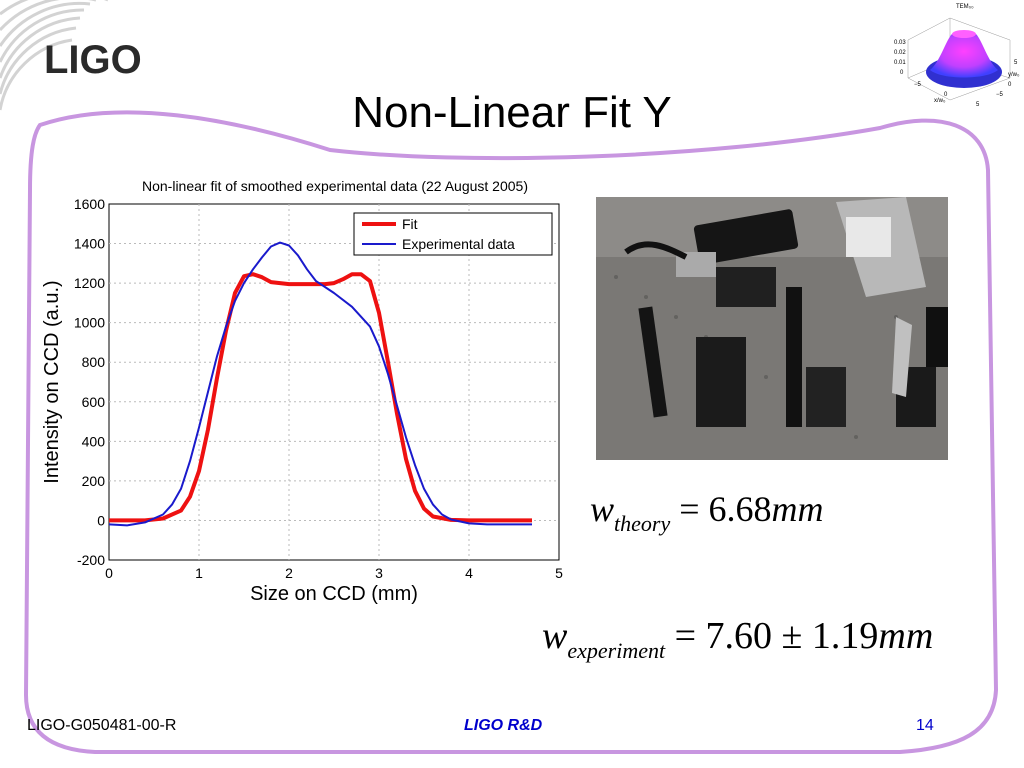 The height and width of the screenshot is (768, 1024). I want to click on y-tick-label: 200, so click(94, 481).